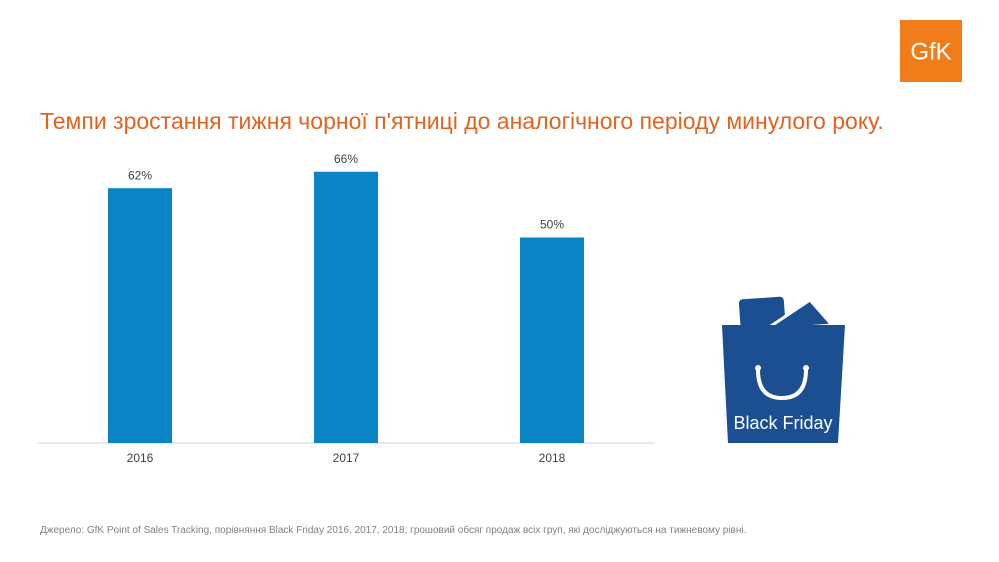  I want to click on logo: GfK, so click(930, 51).